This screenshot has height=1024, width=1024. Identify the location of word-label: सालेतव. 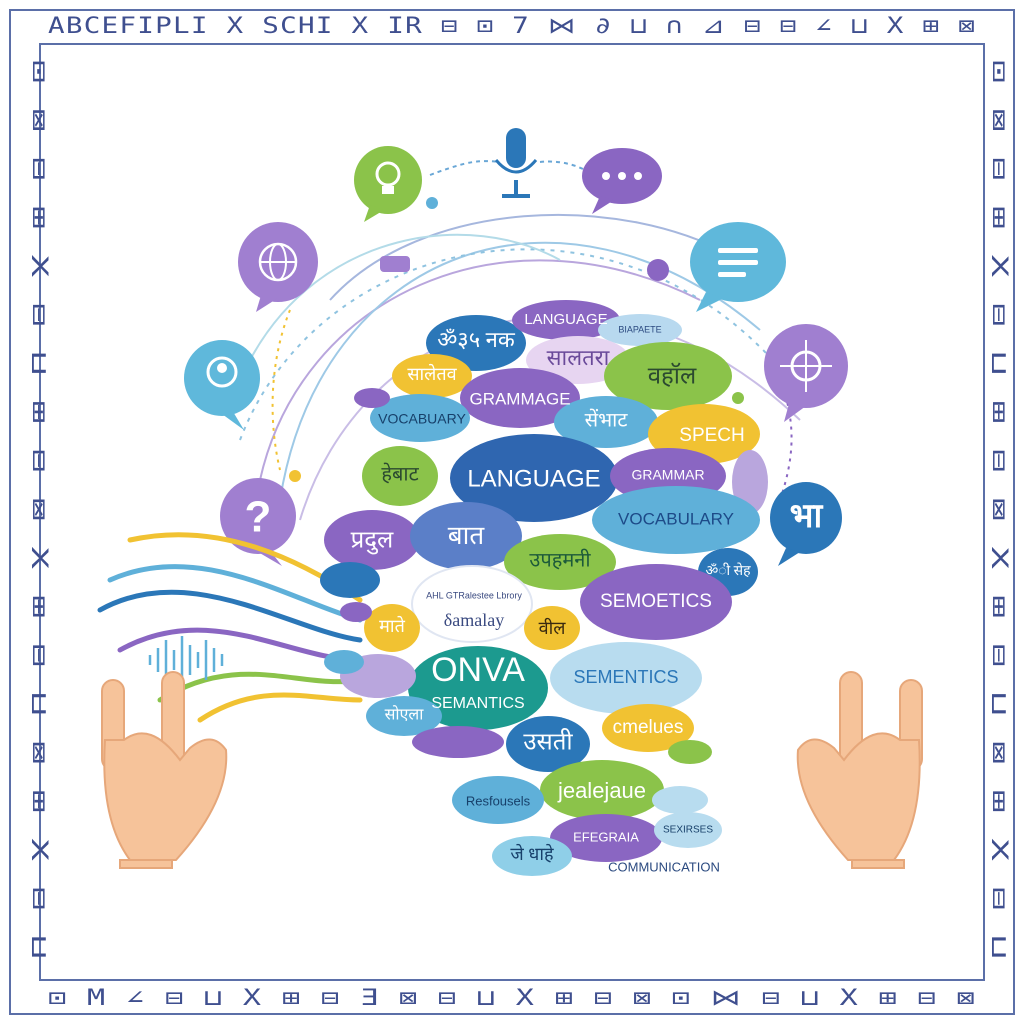
(432, 373).